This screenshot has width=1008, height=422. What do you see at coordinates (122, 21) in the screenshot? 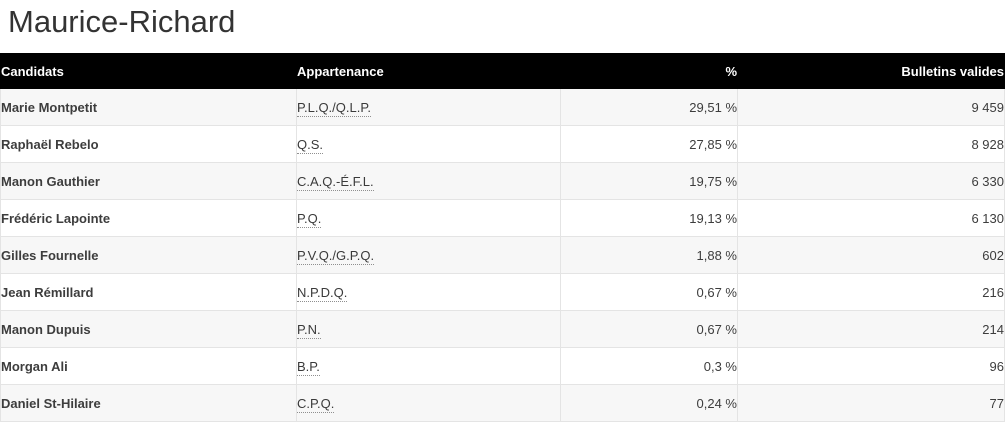
I see `page-title: Maurice-Richard` at bounding box center [122, 21].